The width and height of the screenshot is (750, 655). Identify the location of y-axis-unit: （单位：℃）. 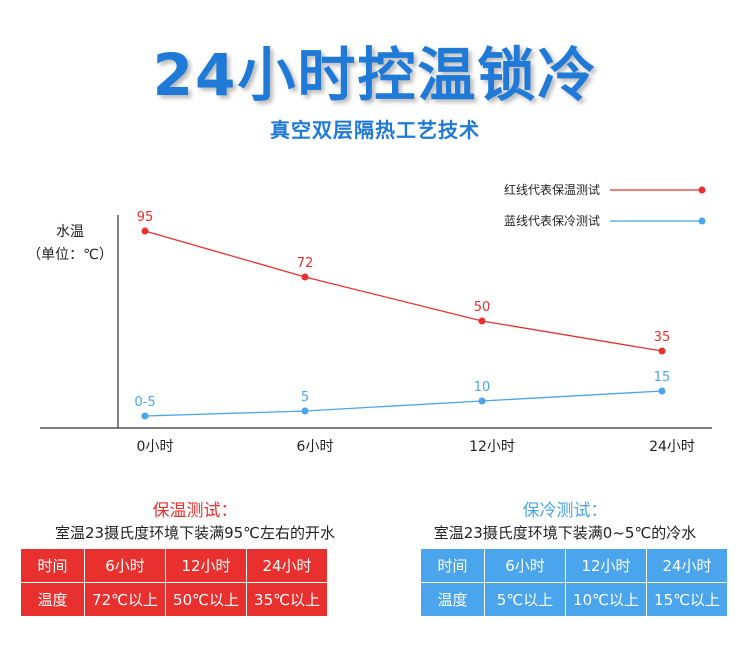
(70, 255).